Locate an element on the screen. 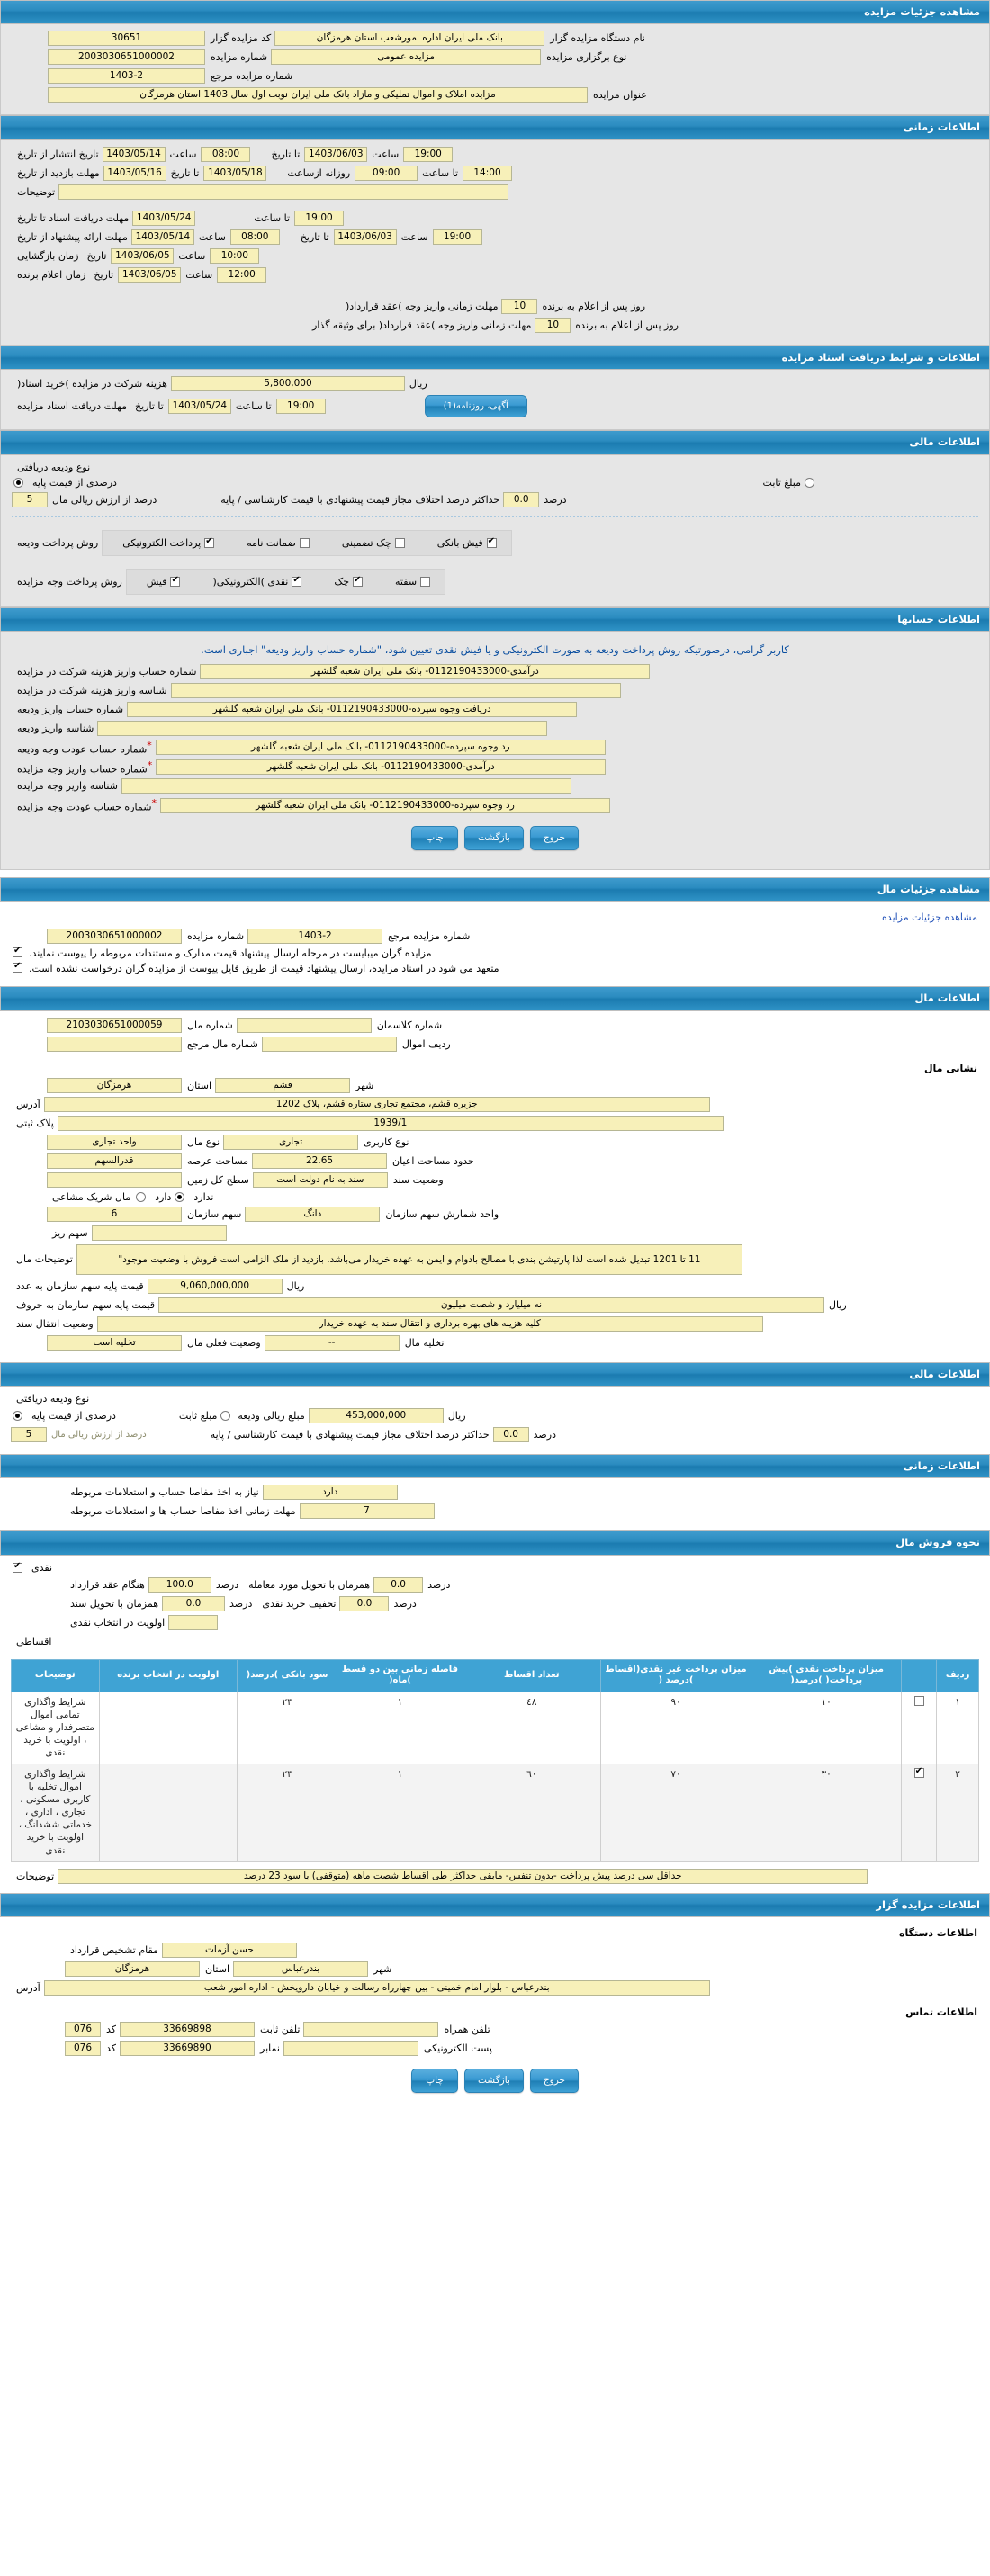 The image size is (990, 2576). exit-button-bottom: خروج is located at coordinates (554, 2081).